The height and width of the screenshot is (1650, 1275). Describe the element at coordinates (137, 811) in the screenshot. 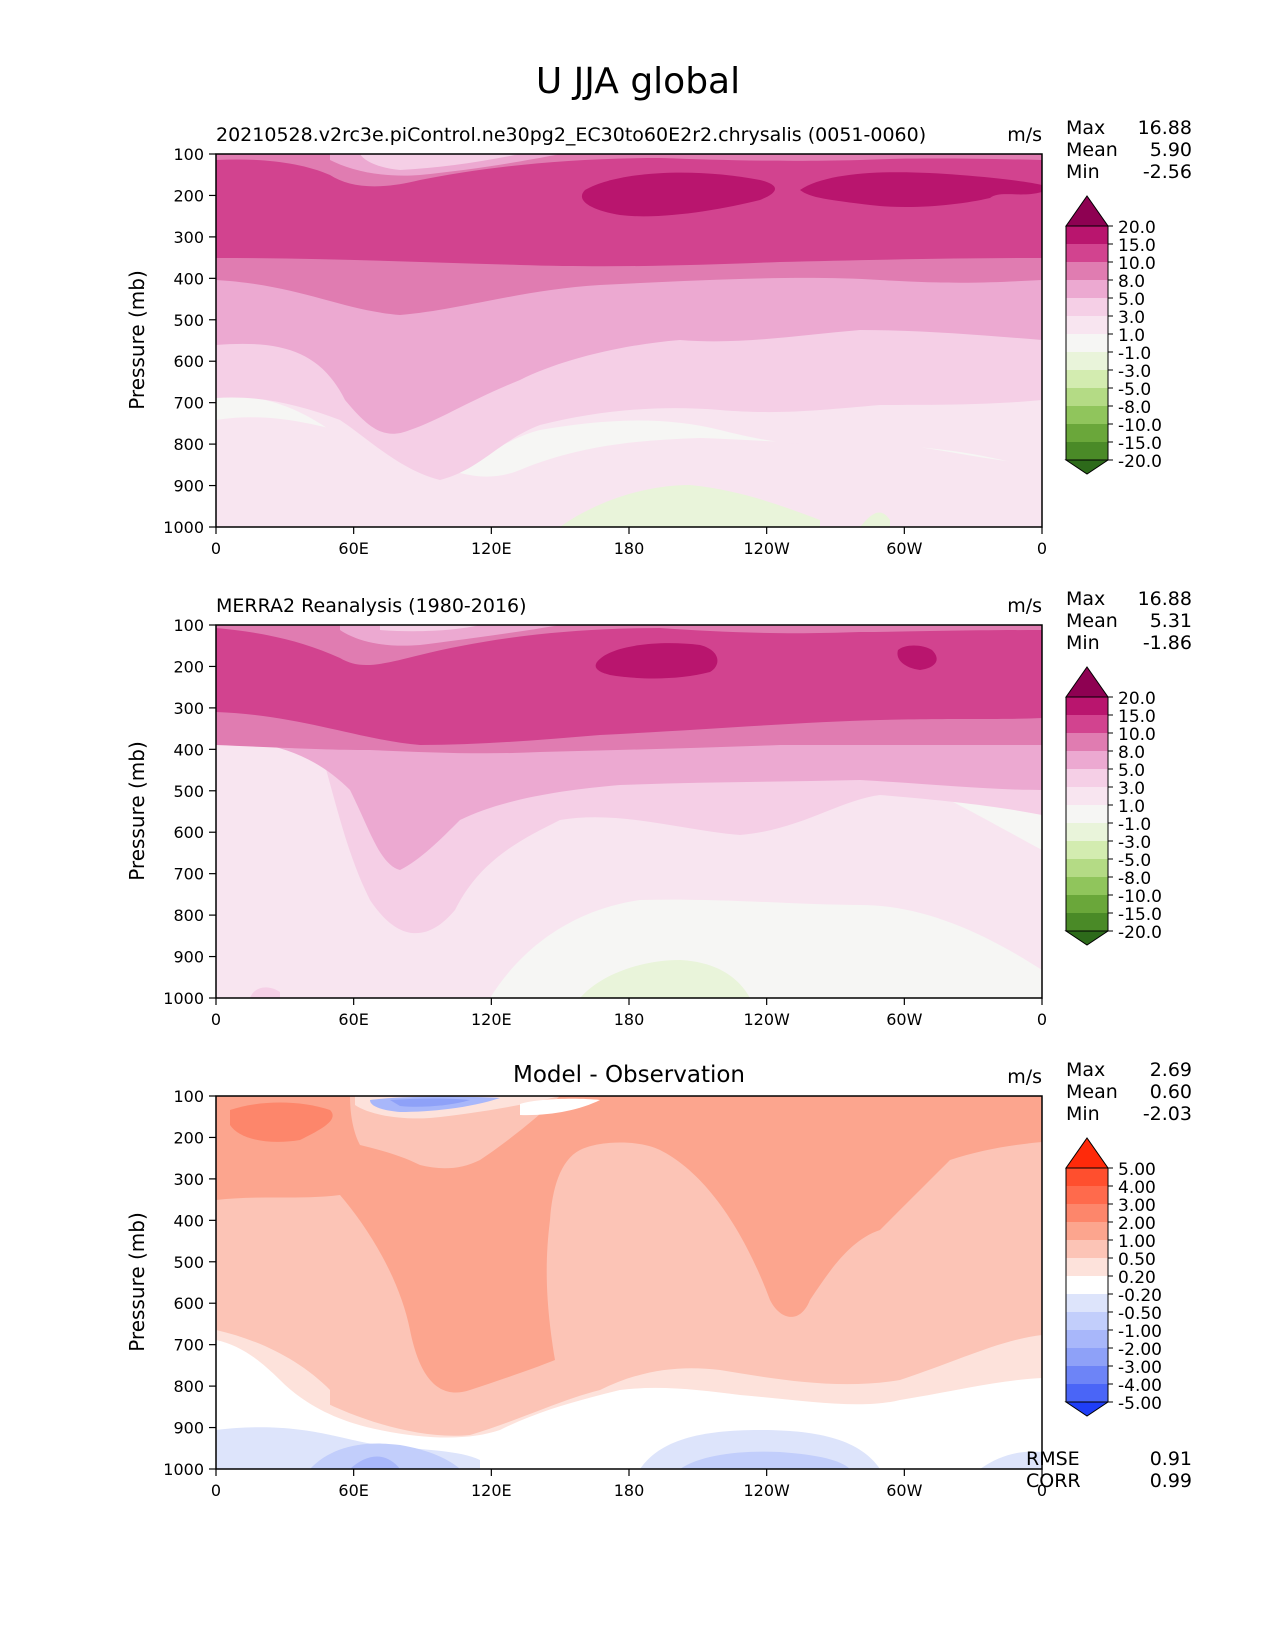

I see `panel-2-ylabel: Pressure (mb)` at that location.